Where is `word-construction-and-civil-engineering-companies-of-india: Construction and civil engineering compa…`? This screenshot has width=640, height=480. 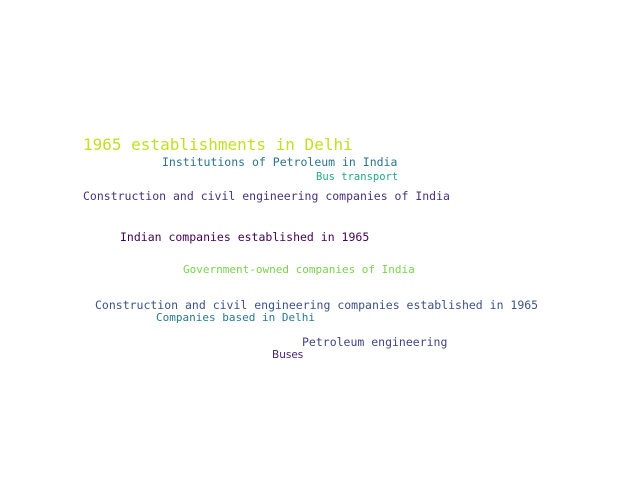
word-construction-and-civil-engineering-companies-of-india: Construction and civil engineering compa… is located at coordinates (266, 196).